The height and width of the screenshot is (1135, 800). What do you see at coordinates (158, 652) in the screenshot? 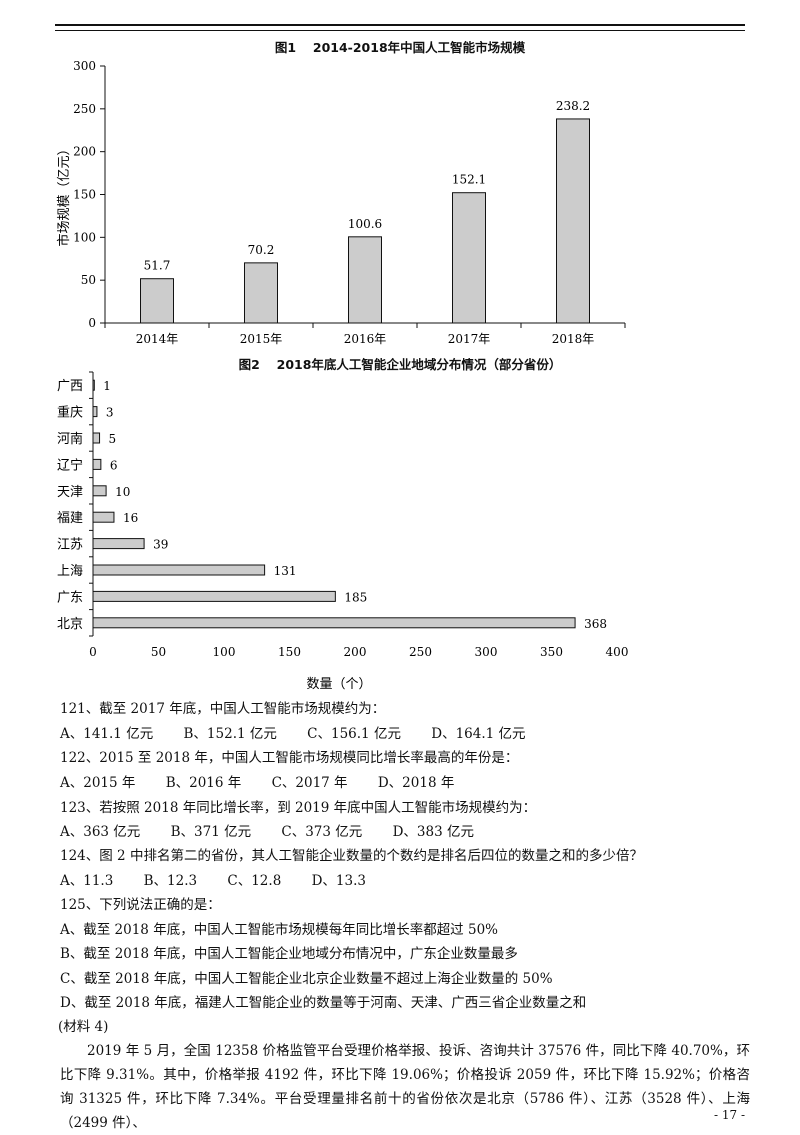
I see `x-tick-label: 50` at bounding box center [158, 652].